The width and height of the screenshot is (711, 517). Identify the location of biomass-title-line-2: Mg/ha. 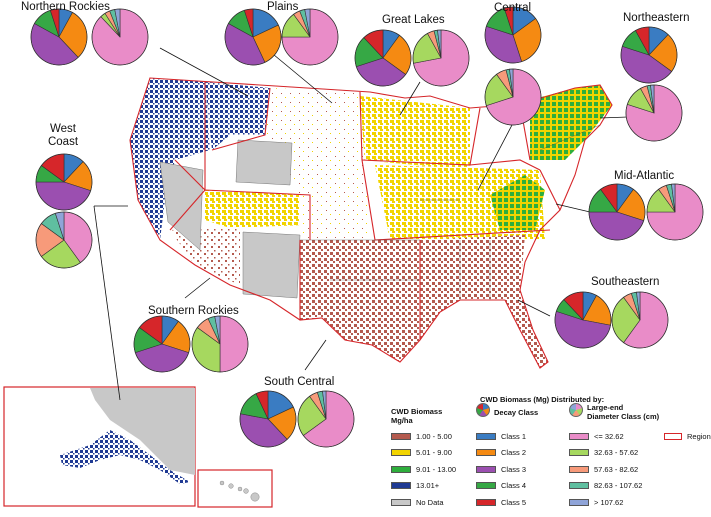
(402, 420).